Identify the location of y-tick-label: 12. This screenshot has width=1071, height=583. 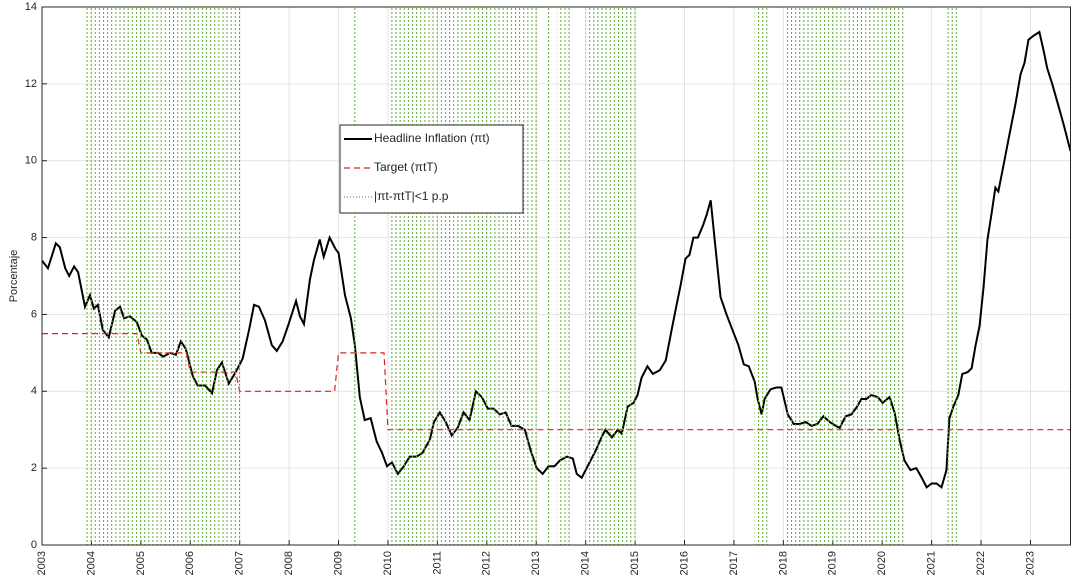
(31, 84).